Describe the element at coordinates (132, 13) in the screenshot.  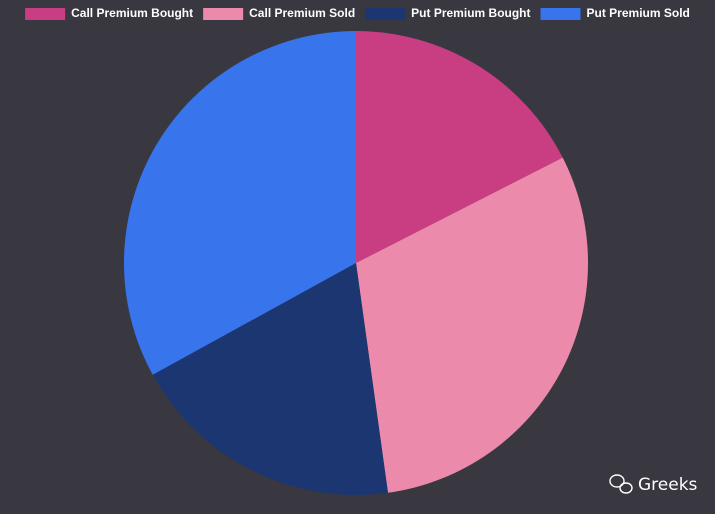
I see `legend-label: Call Premium Bought` at that location.